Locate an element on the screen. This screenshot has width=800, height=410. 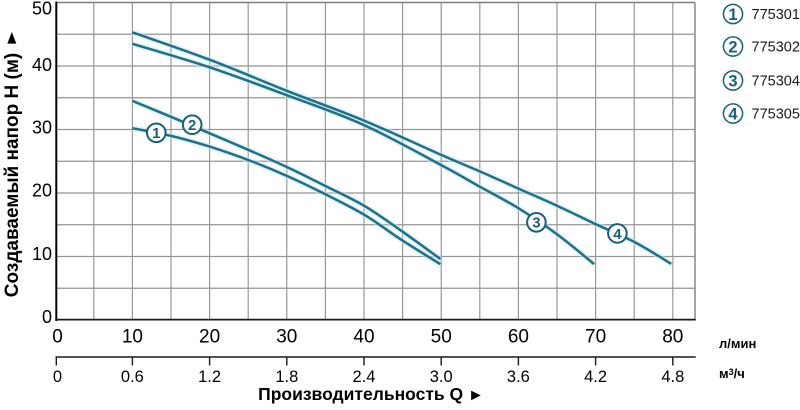
svg-text: 80 is located at coordinates (672, 337).